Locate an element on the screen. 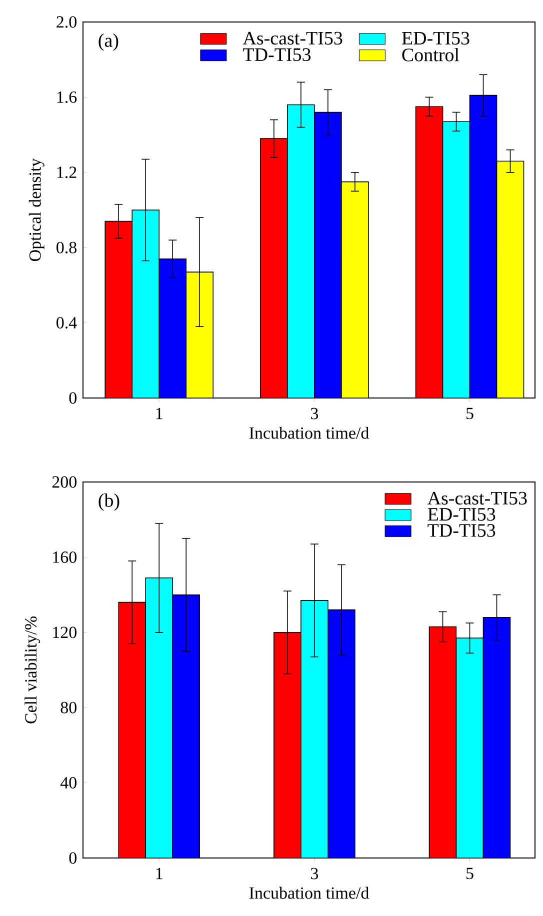  y-tick-label: 40 is located at coordinates (68, 783).